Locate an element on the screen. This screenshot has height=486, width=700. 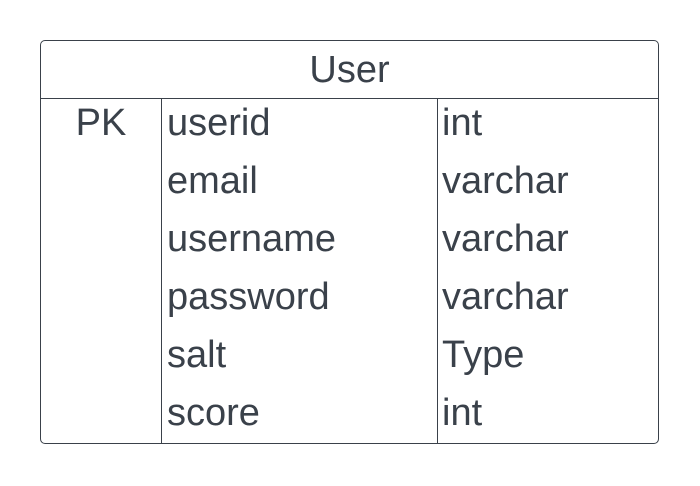
attribute-row-username: username varchar is located at coordinates (349, 244).